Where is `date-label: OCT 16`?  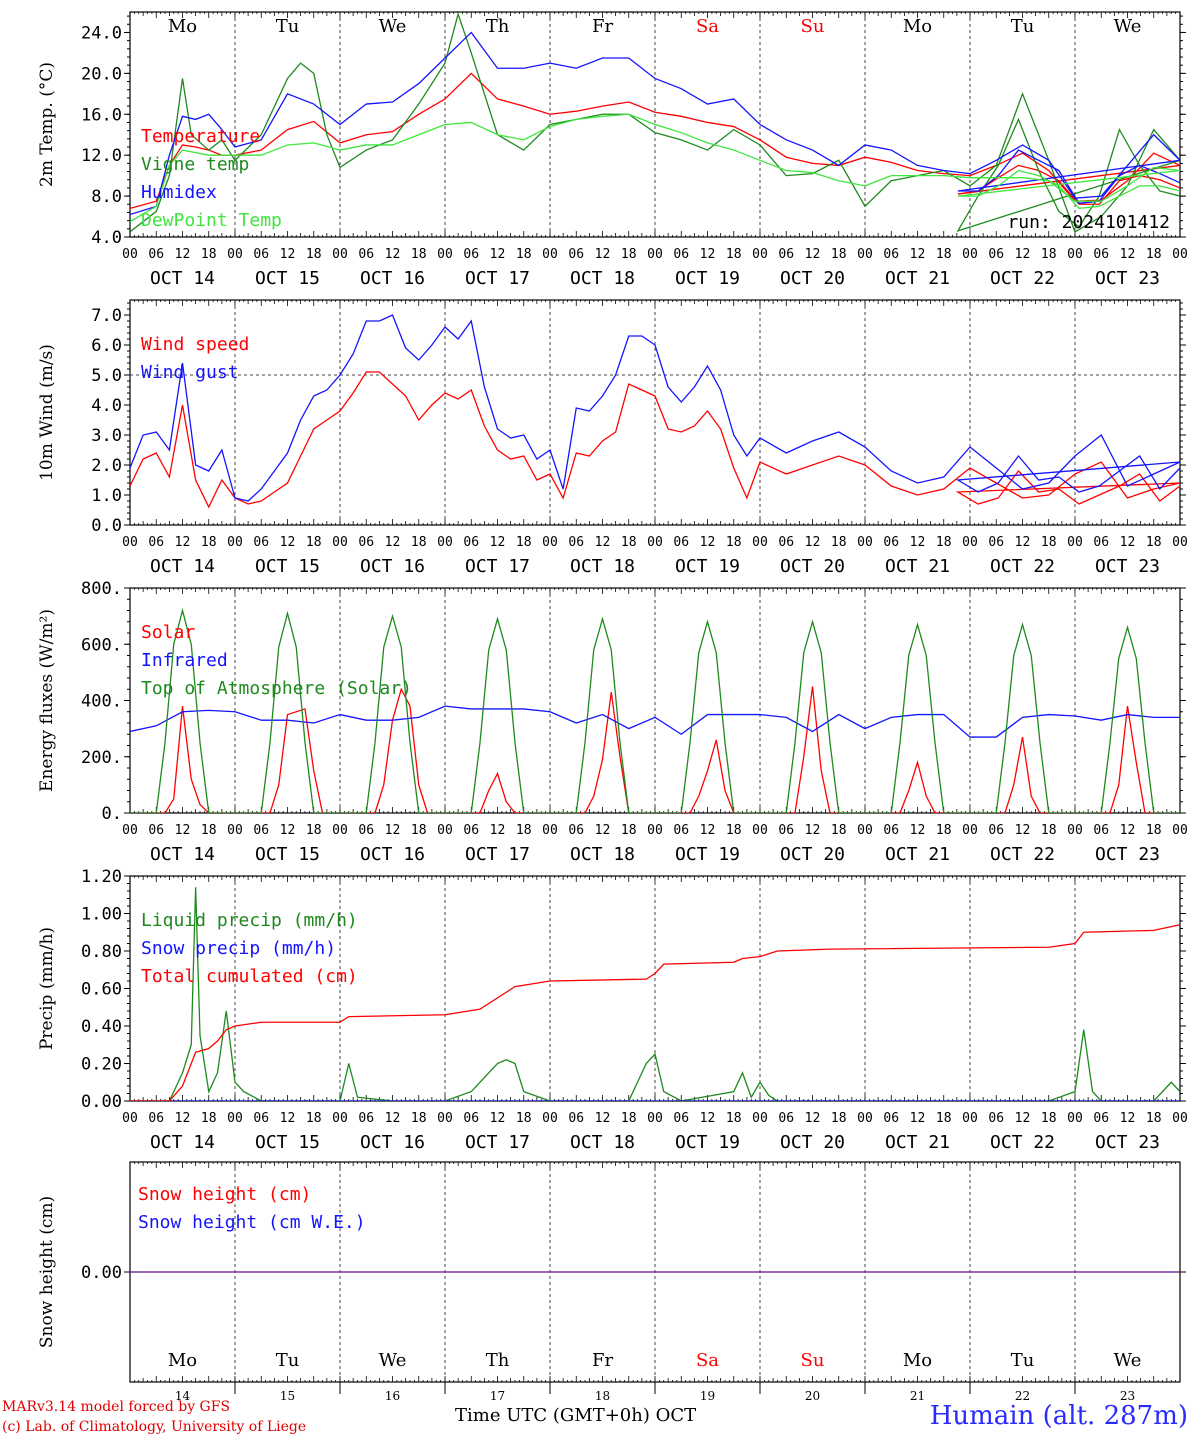
date-label: OCT 16 is located at coordinates (392, 854).